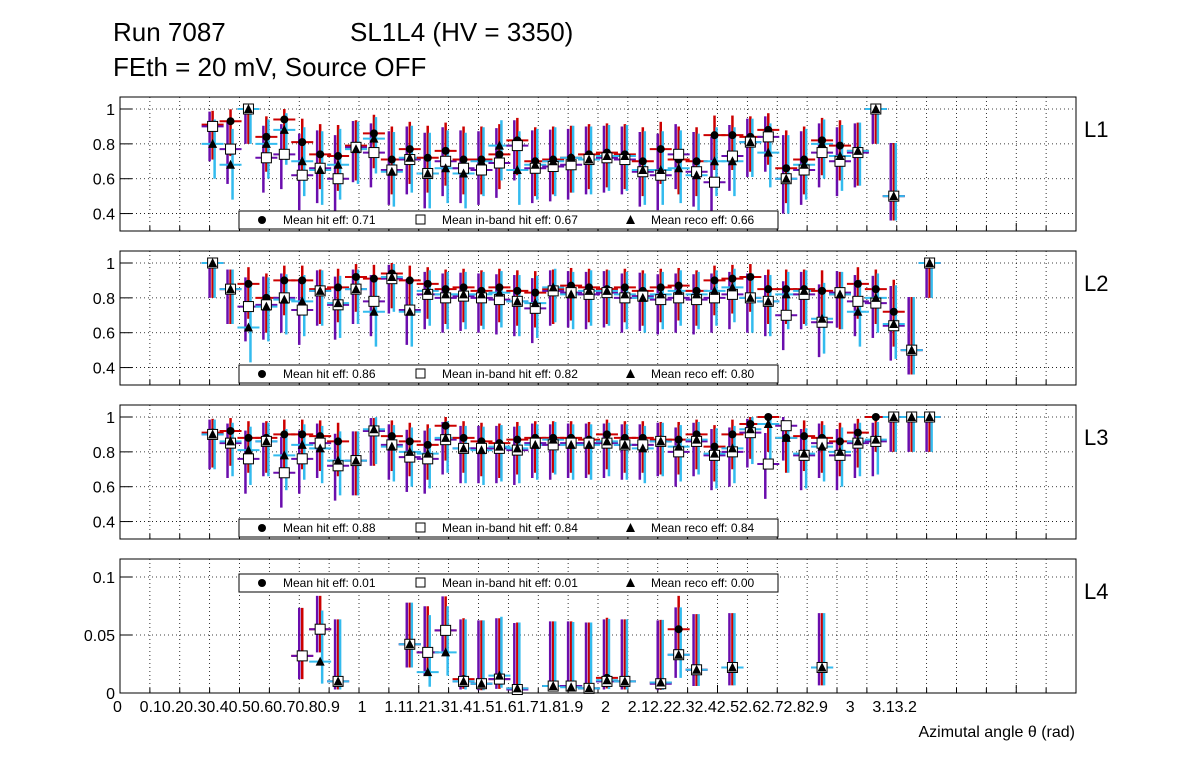 The width and height of the screenshot is (1196, 772). What do you see at coordinates (703, 583) in the screenshot?
I see `legend-reco-label: Mean reco eff: 0.00` at bounding box center [703, 583].